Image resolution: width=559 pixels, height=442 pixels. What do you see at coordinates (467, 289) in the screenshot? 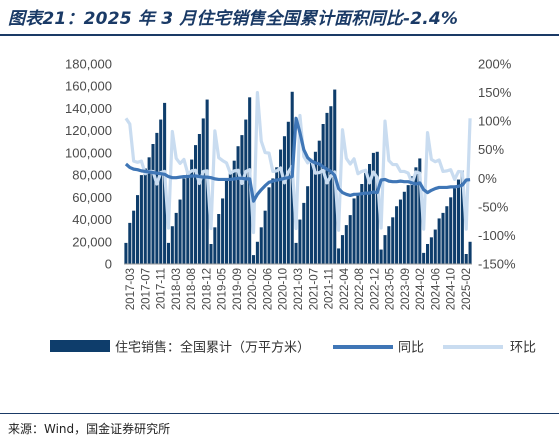
I see `x-tick-label: 2025-02` at bounding box center [467, 289].